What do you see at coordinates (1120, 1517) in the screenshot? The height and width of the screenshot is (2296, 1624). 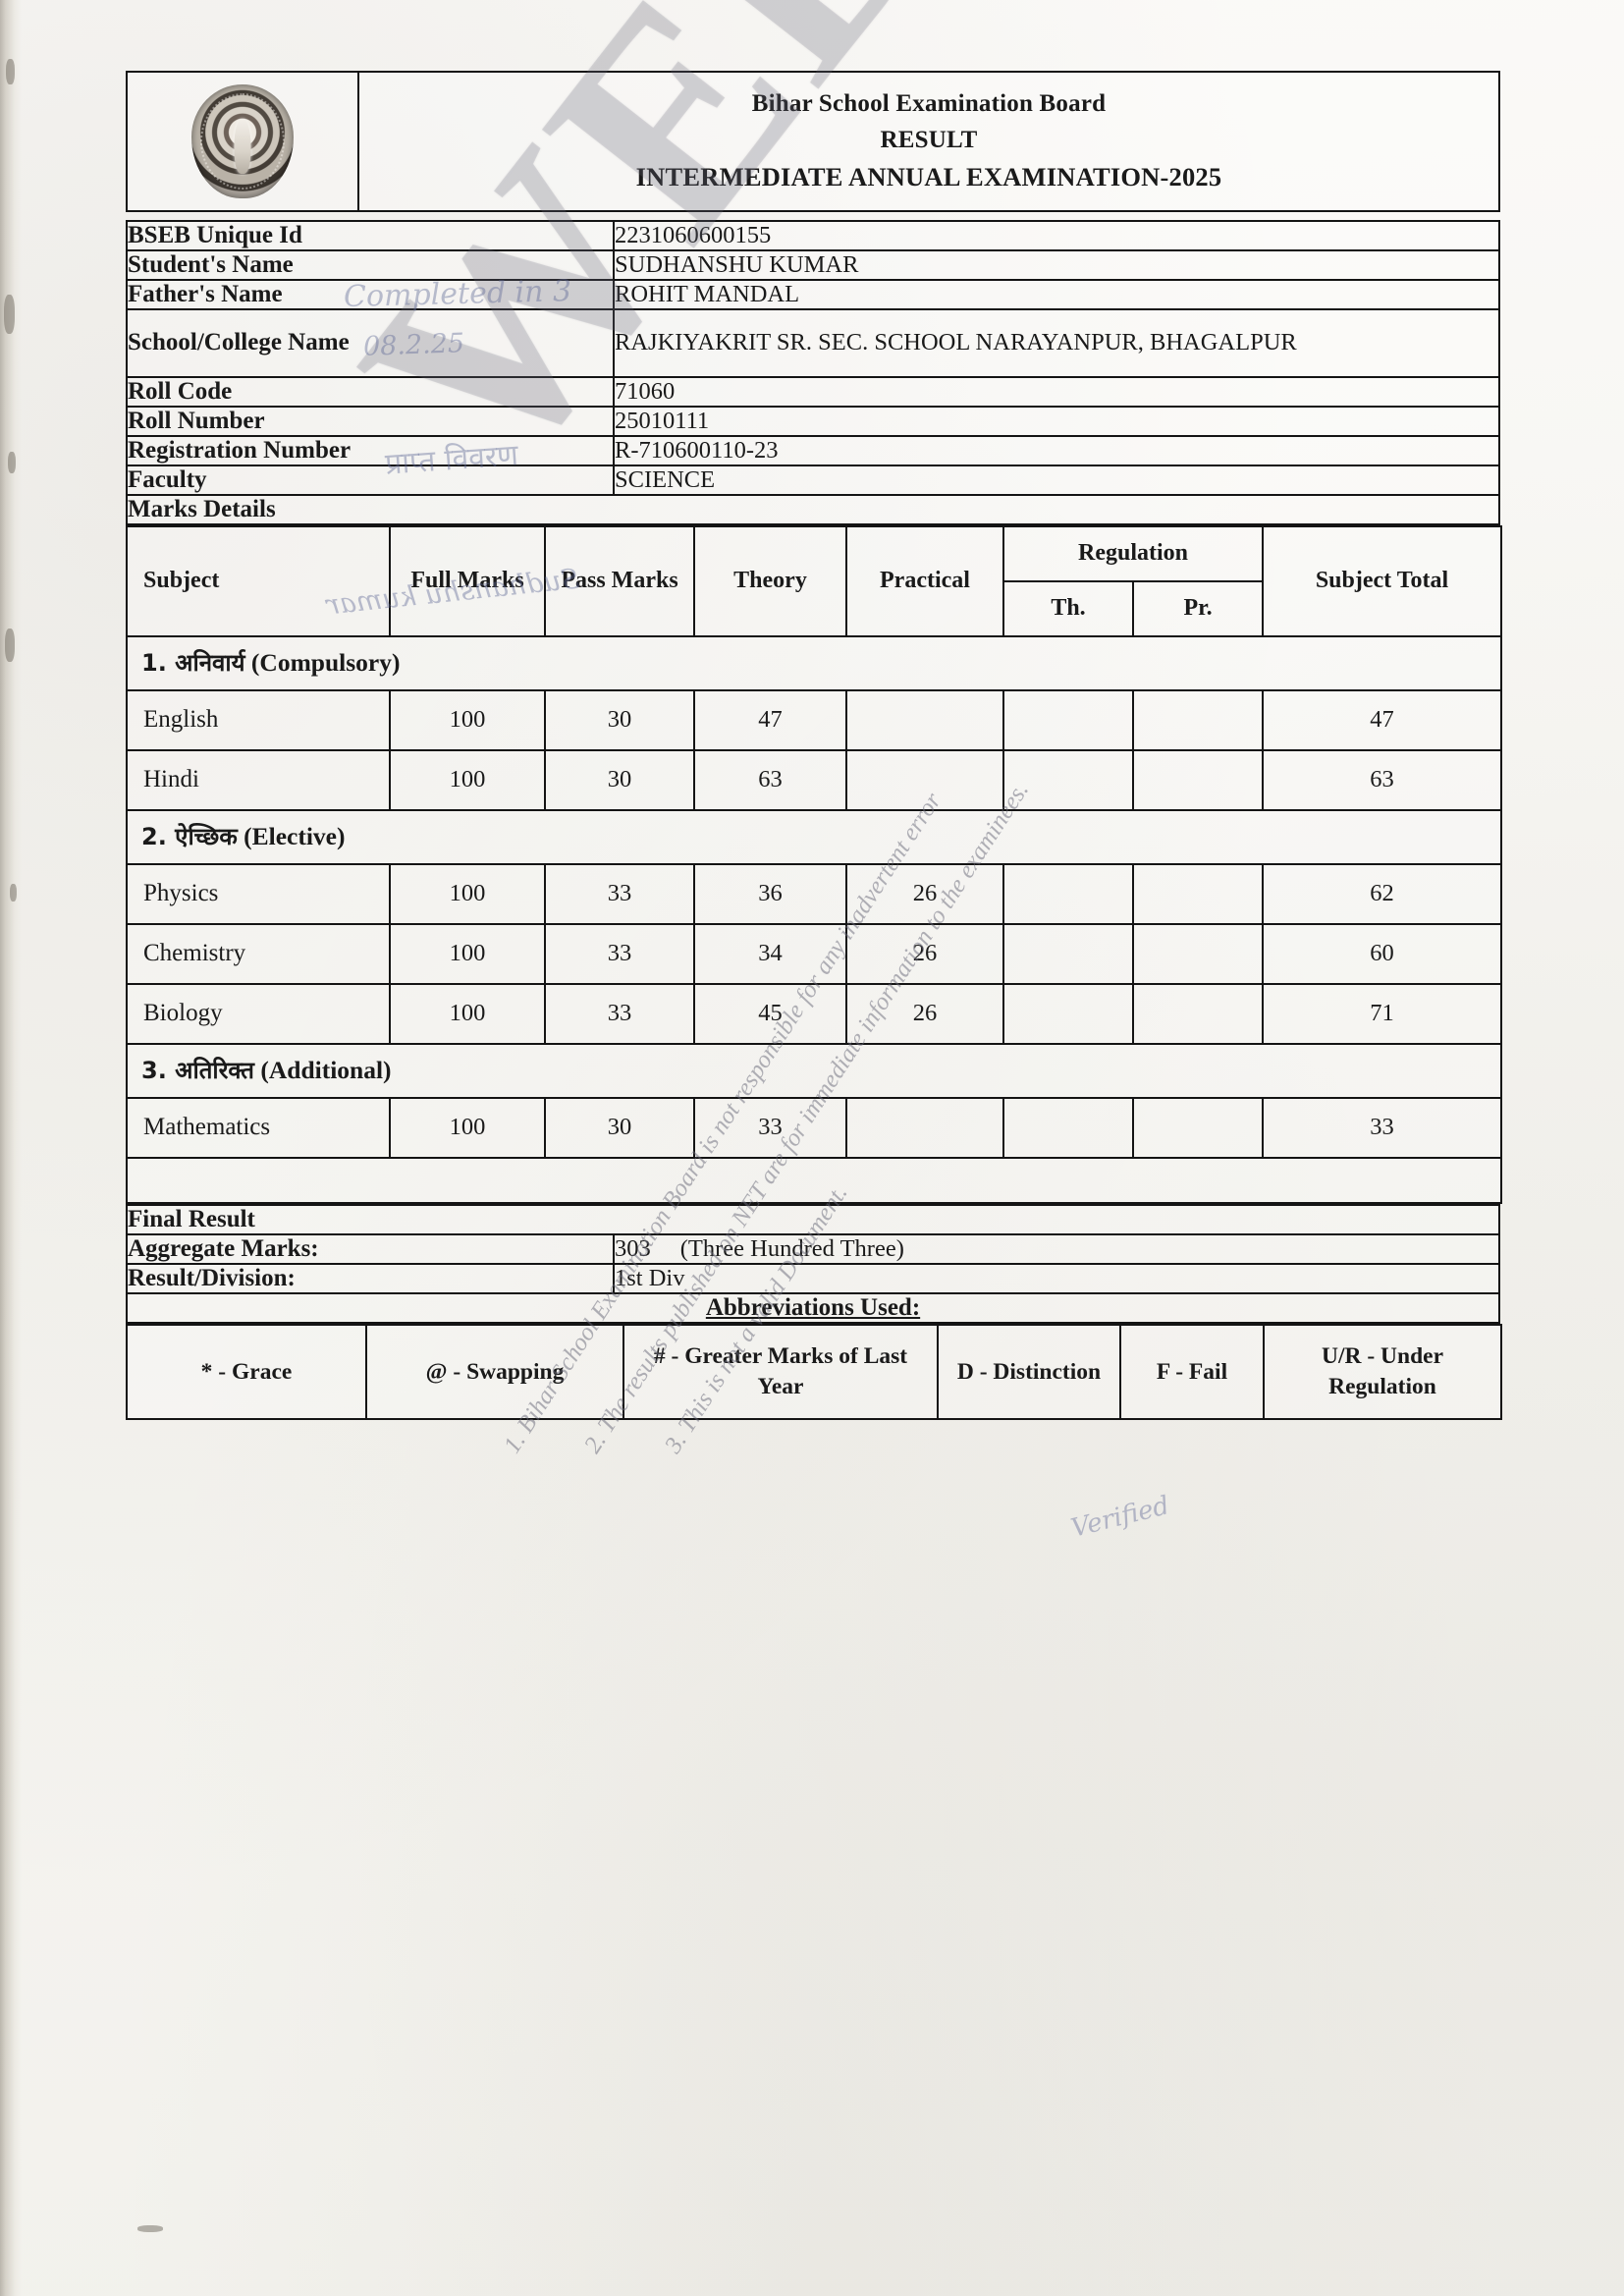 I see `handwriting-annotation-5: Verified` at bounding box center [1120, 1517].